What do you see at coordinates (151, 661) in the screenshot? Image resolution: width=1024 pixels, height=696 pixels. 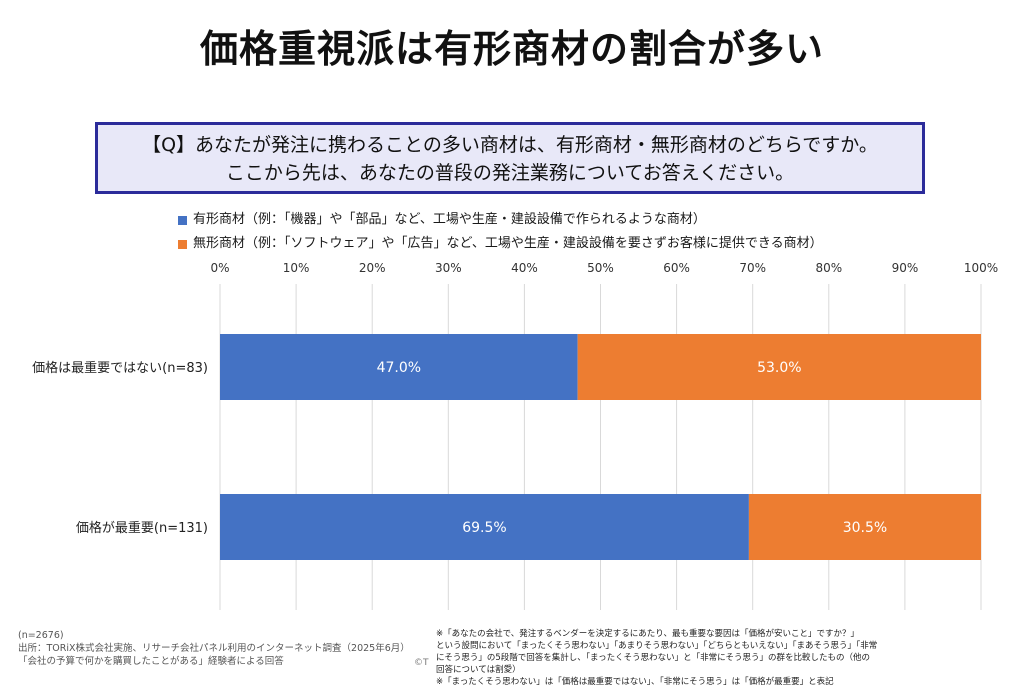 I see `source-line-2: 「会社の予算で何かを購買したことがある」経験者による回答` at bounding box center [151, 661].